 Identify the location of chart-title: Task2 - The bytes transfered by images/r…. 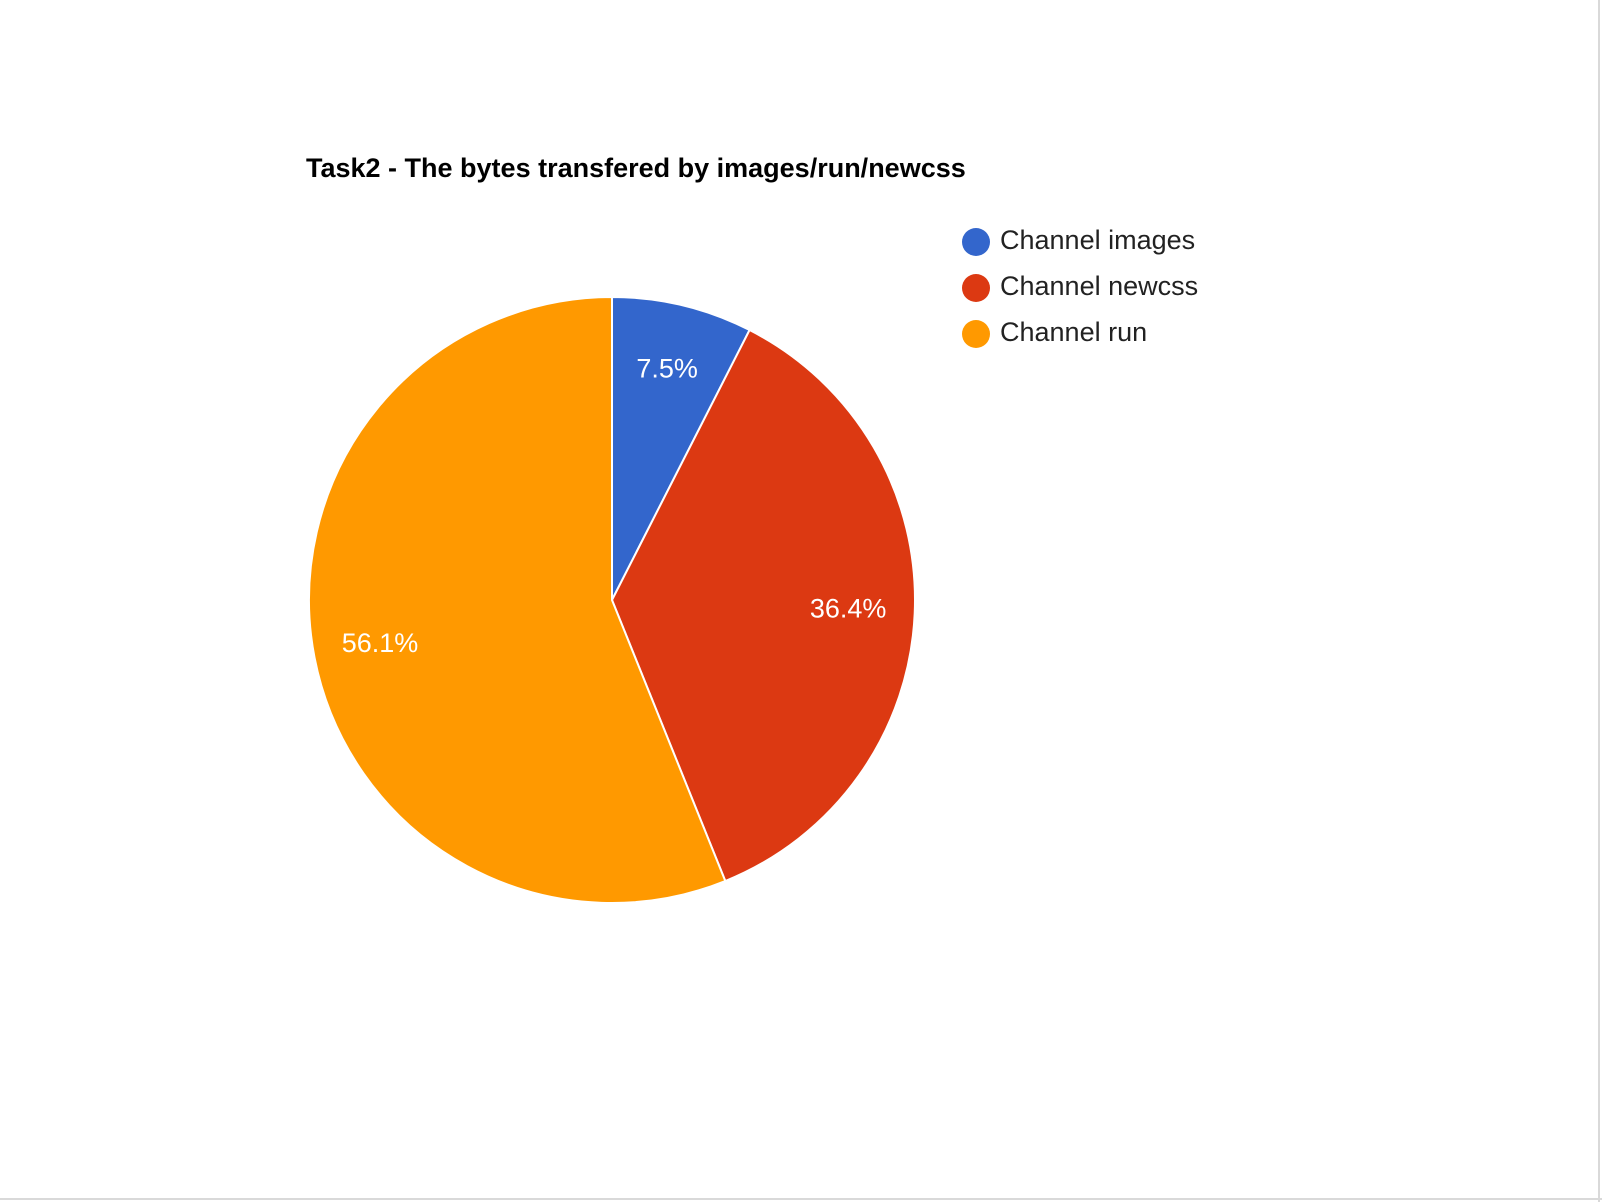
(636, 168).